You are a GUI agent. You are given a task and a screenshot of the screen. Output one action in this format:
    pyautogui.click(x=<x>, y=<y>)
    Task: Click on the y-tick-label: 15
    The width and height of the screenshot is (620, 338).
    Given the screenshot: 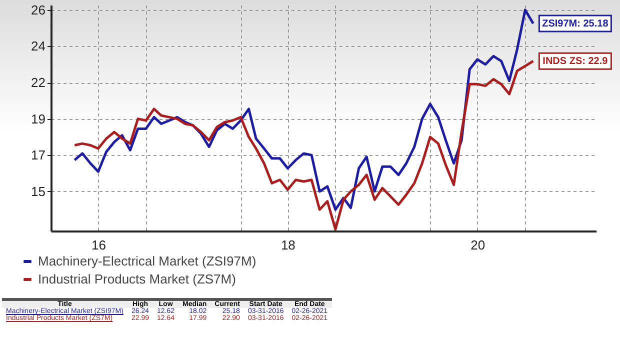 What is the action you would take?
    pyautogui.click(x=38, y=191)
    